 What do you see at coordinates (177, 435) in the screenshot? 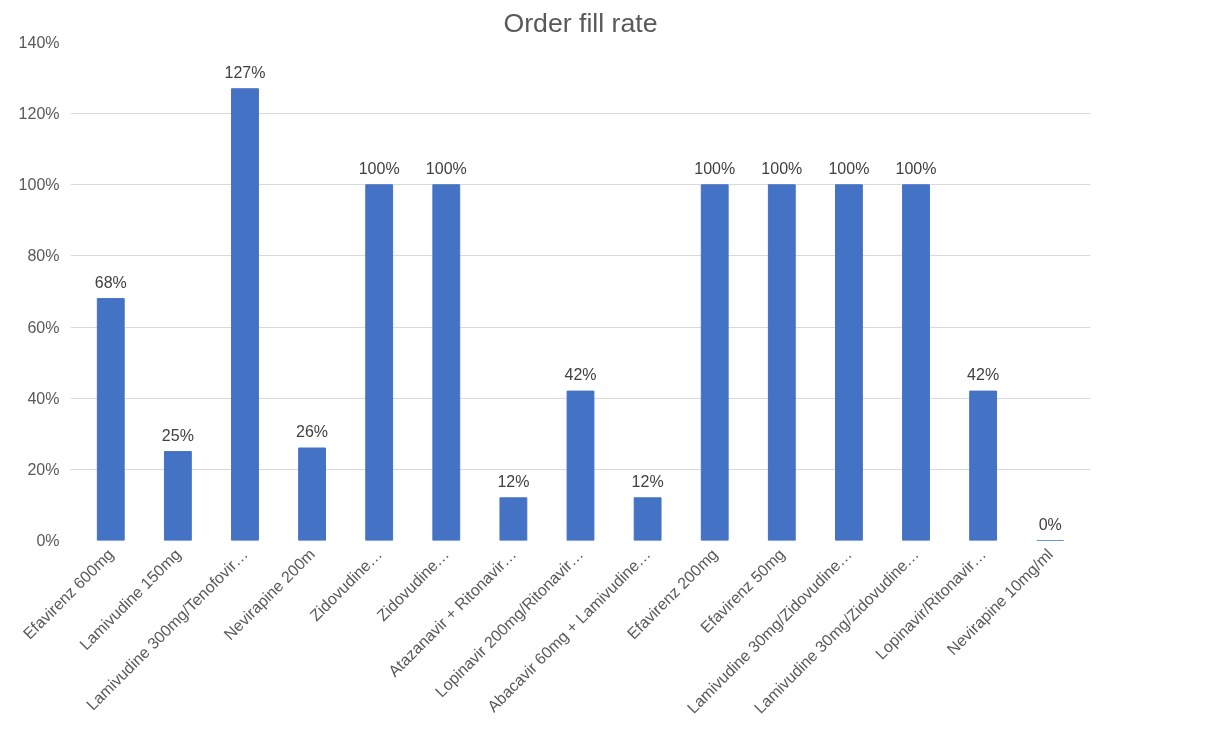
I see `data-label: 25%` at bounding box center [177, 435].